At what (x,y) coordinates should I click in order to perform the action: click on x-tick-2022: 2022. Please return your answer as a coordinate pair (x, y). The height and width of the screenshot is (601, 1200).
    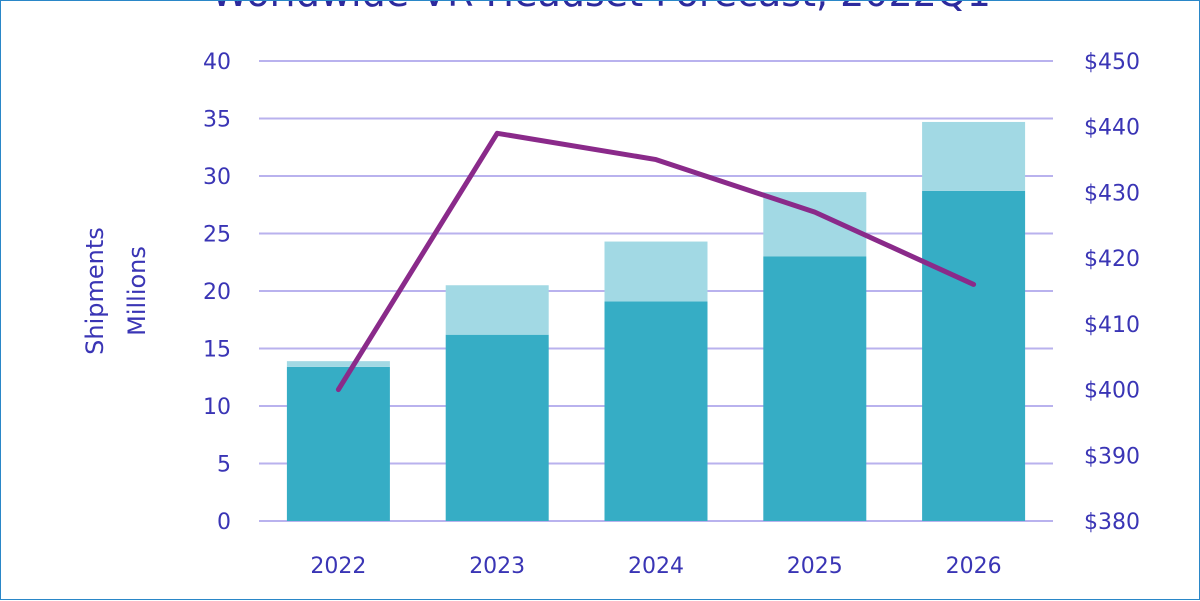
    Looking at the image, I should click on (338, 566).